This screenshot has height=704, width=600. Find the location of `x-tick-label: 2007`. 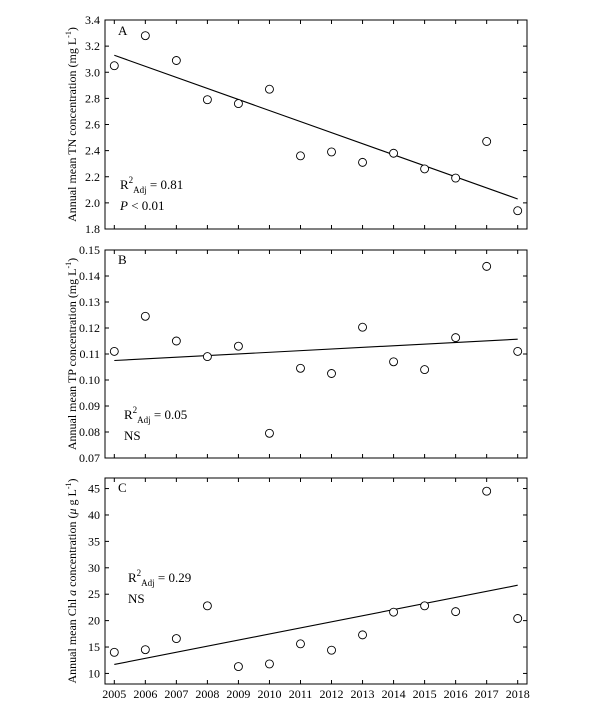

x-tick-label: 2007 is located at coordinates (176, 694).